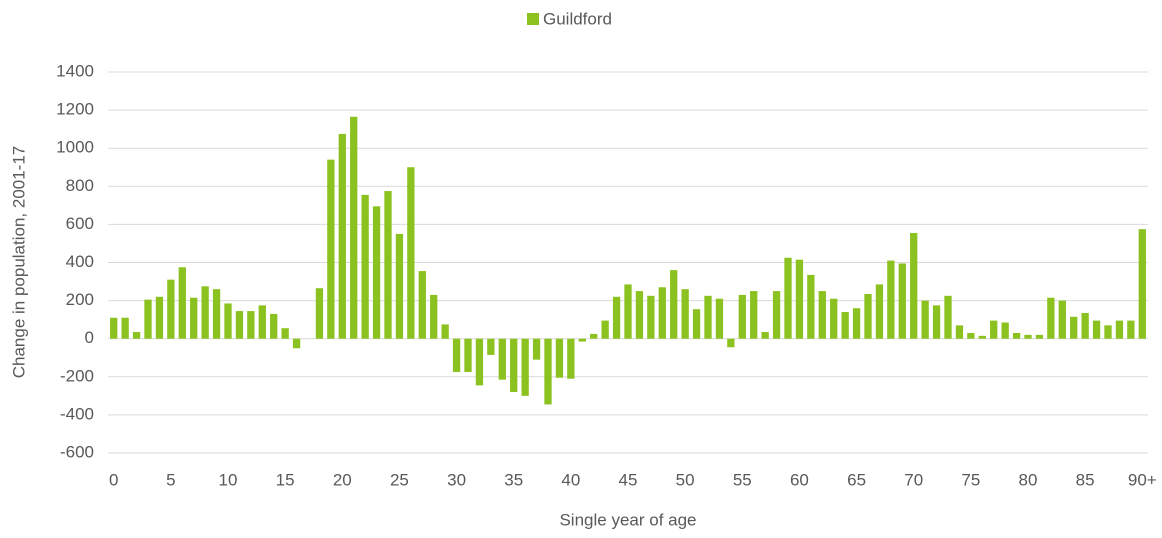 This screenshot has height=538, width=1162. Describe the element at coordinates (1085, 479) in the screenshot. I see `x-tick-label: 85` at that location.